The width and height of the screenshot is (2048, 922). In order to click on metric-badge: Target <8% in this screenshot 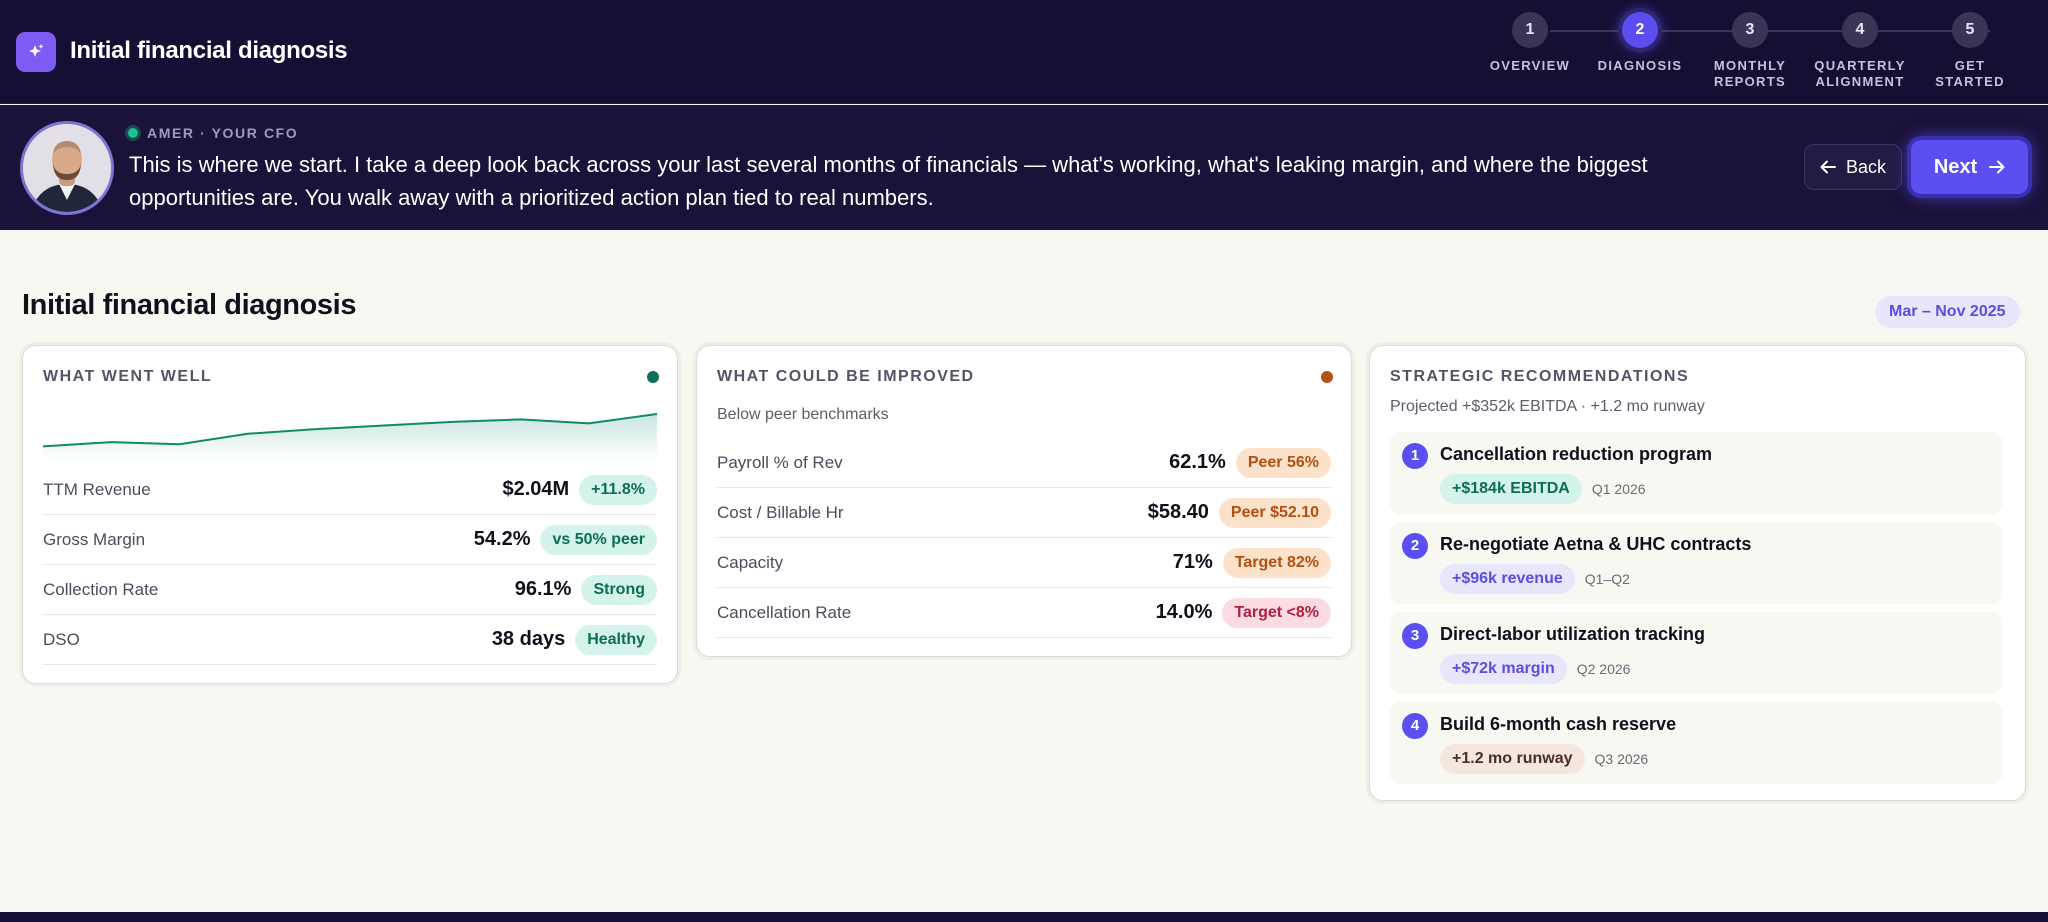, I will do `click(1276, 612)`.